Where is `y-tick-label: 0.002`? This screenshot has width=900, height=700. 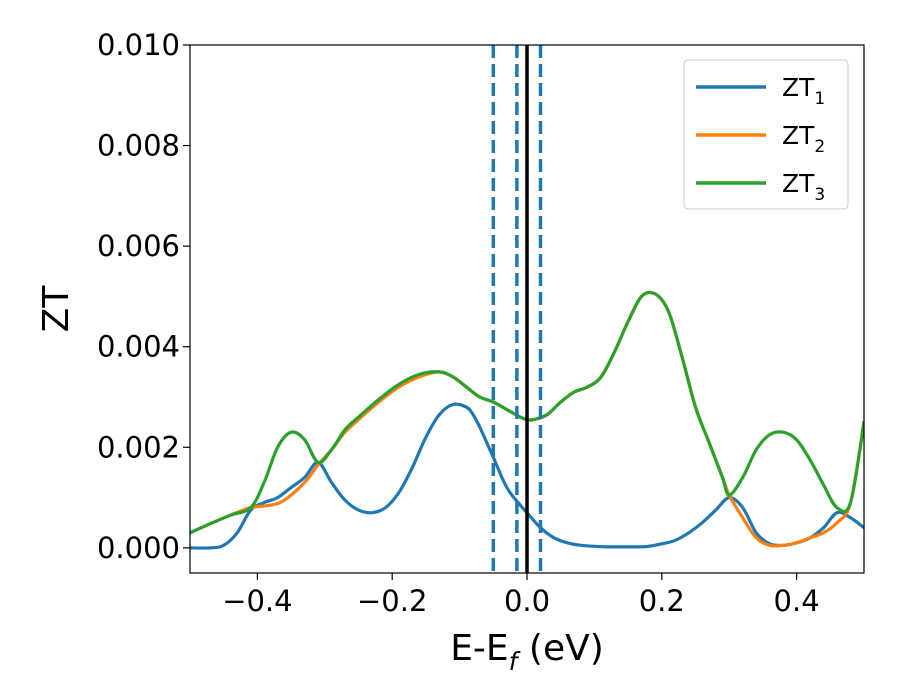
y-tick-label: 0.002 is located at coordinates (138, 447).